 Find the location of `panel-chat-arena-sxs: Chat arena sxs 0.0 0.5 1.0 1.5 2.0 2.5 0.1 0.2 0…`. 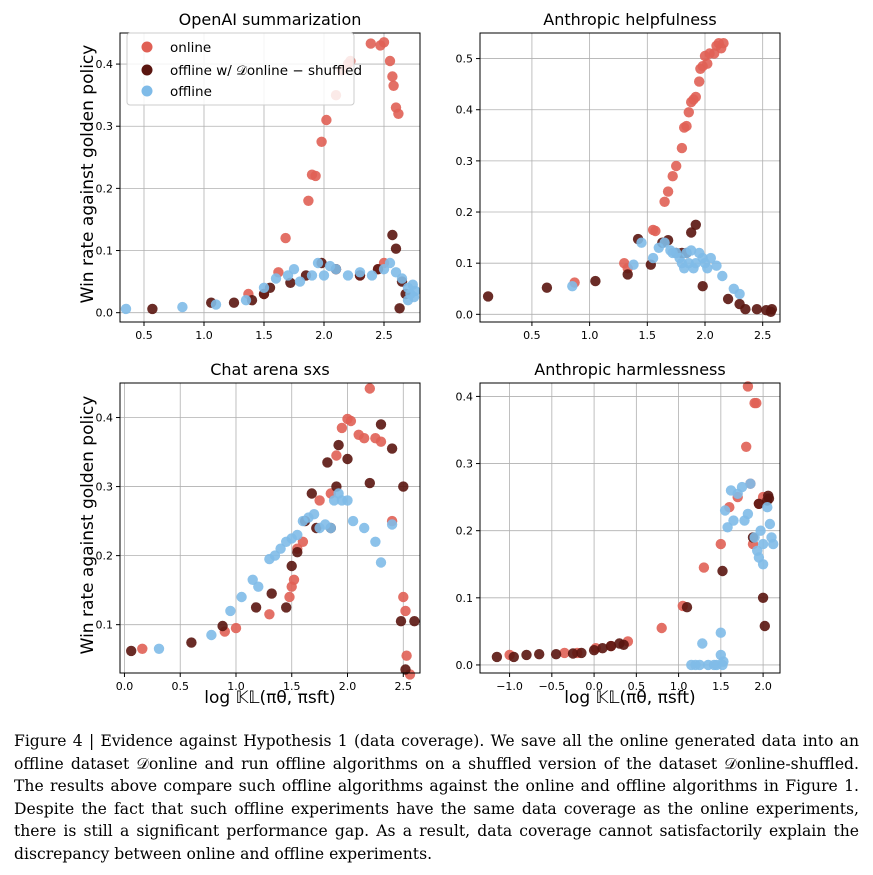

panel-chat-arena-sxs: Chat arena sxs 0.0 0.5 1.0 1.5 2.0 2.5 0.1 0.2 0… is located at coordinates (258, 526).